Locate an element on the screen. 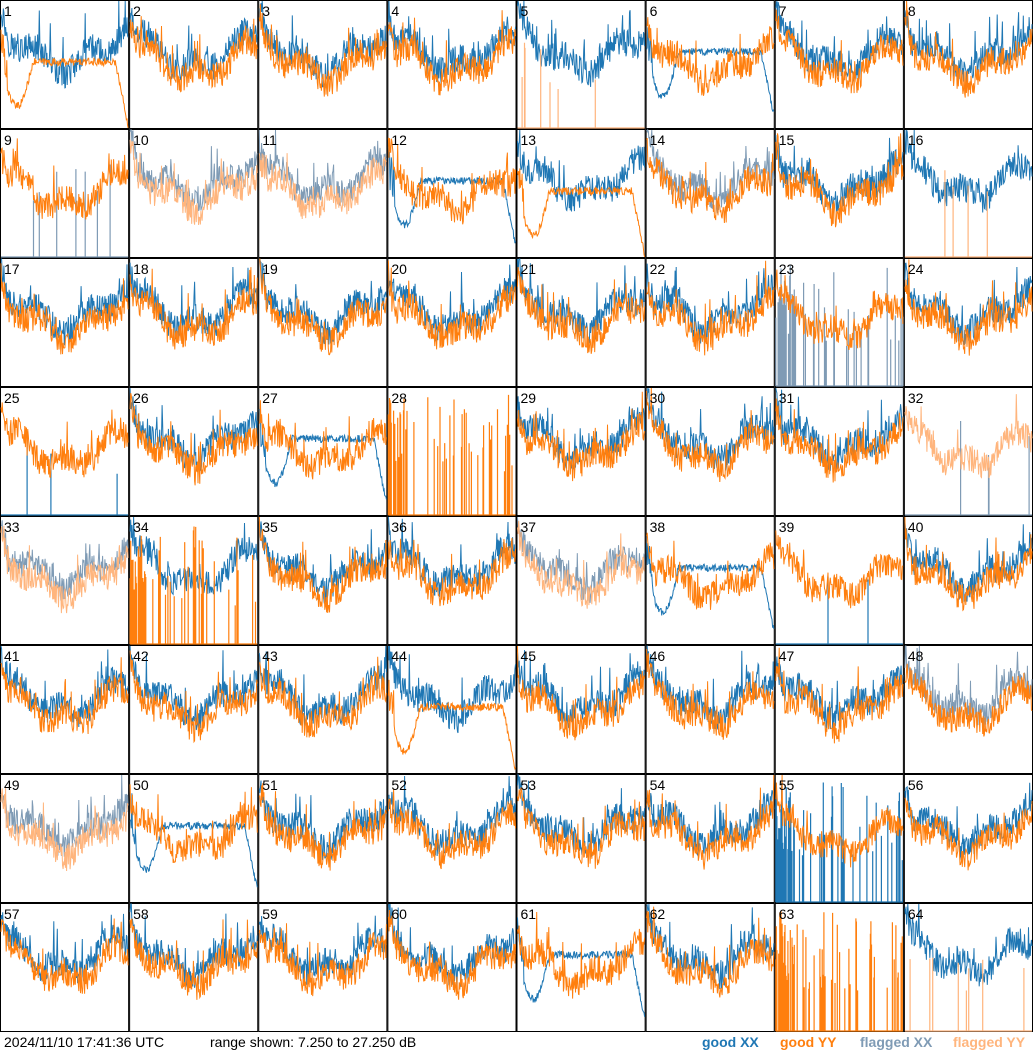  panel-48: 48 is located at coordinates (968, 709).